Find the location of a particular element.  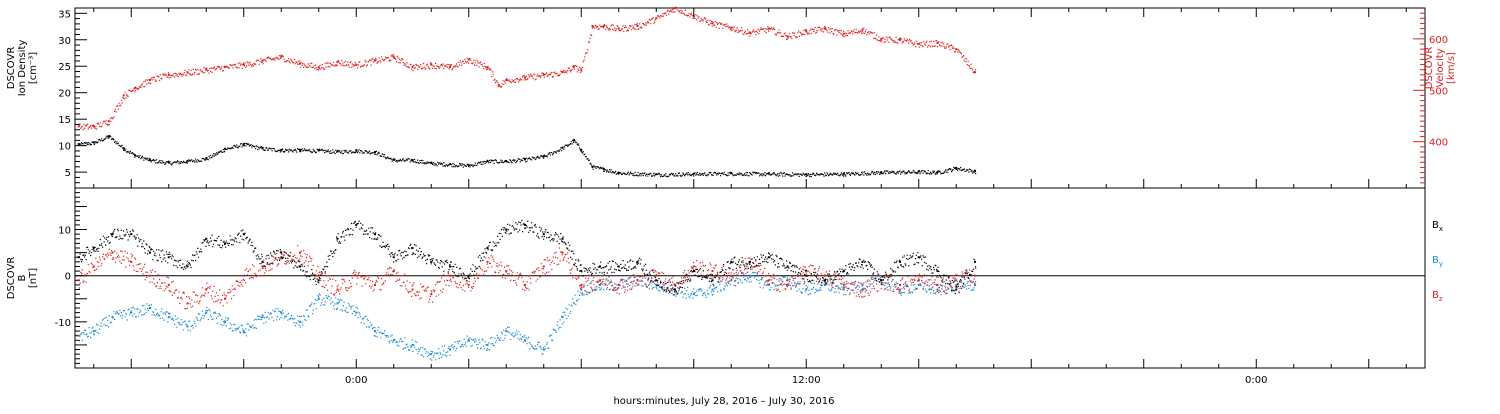

axis-label-line: DSCOVR is located at coordinates (11, 68).